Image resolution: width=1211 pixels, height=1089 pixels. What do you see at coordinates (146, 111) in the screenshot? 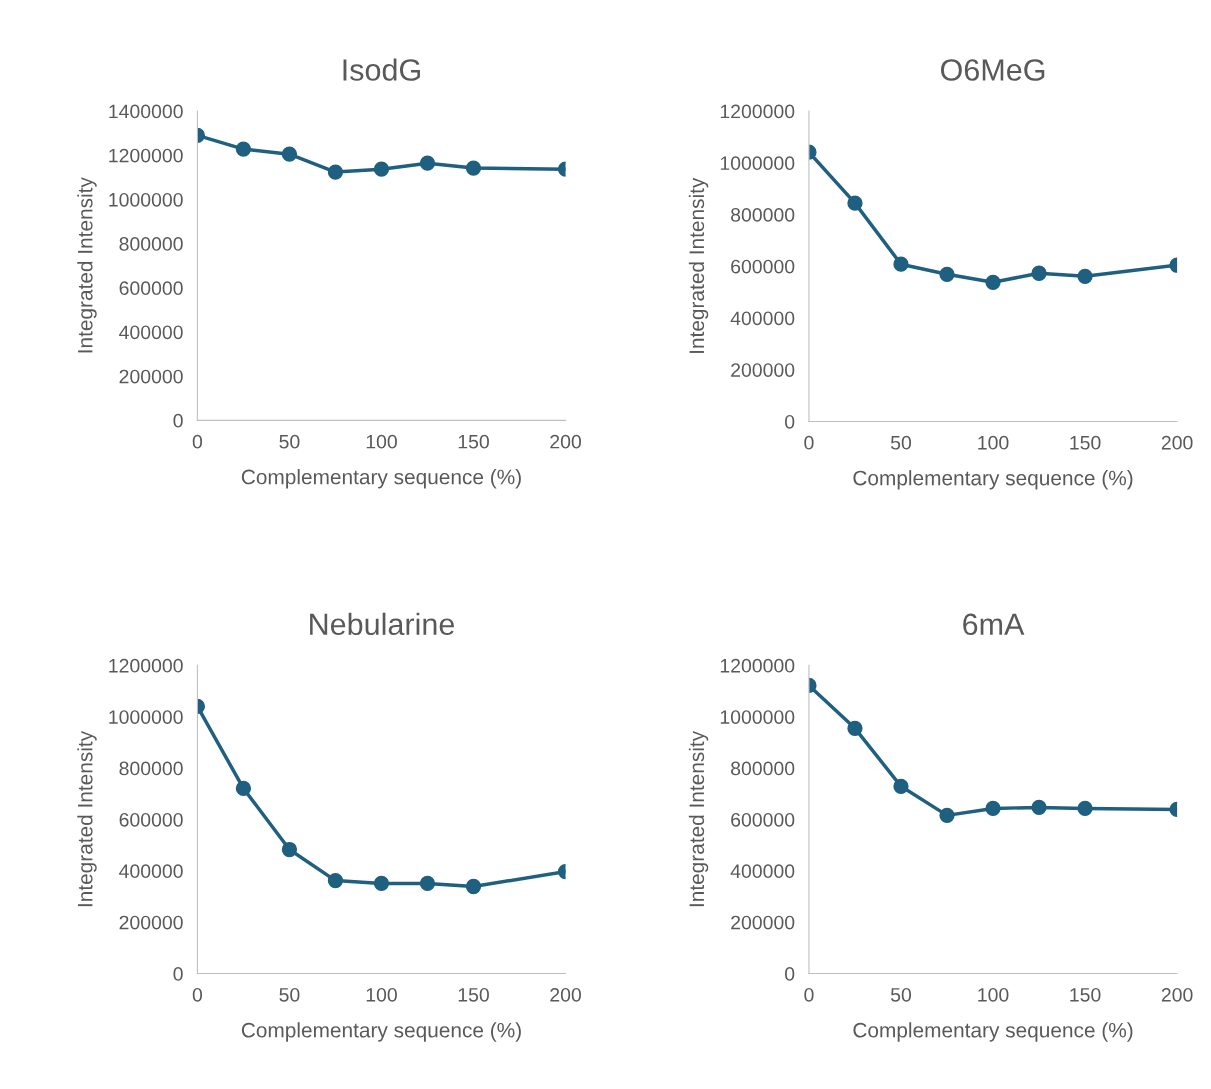
I see `y-tick-label: 1400000` at bounding box center [146, 111].